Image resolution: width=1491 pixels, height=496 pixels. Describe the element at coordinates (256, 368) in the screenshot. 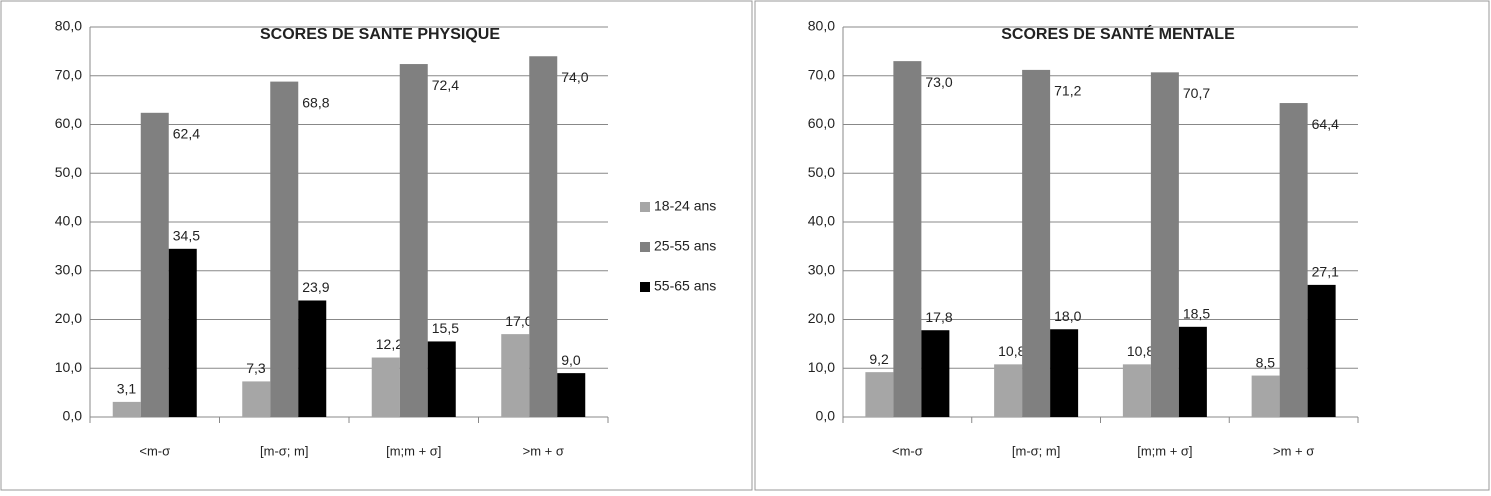

I see `value-label: 7,3` at that location.